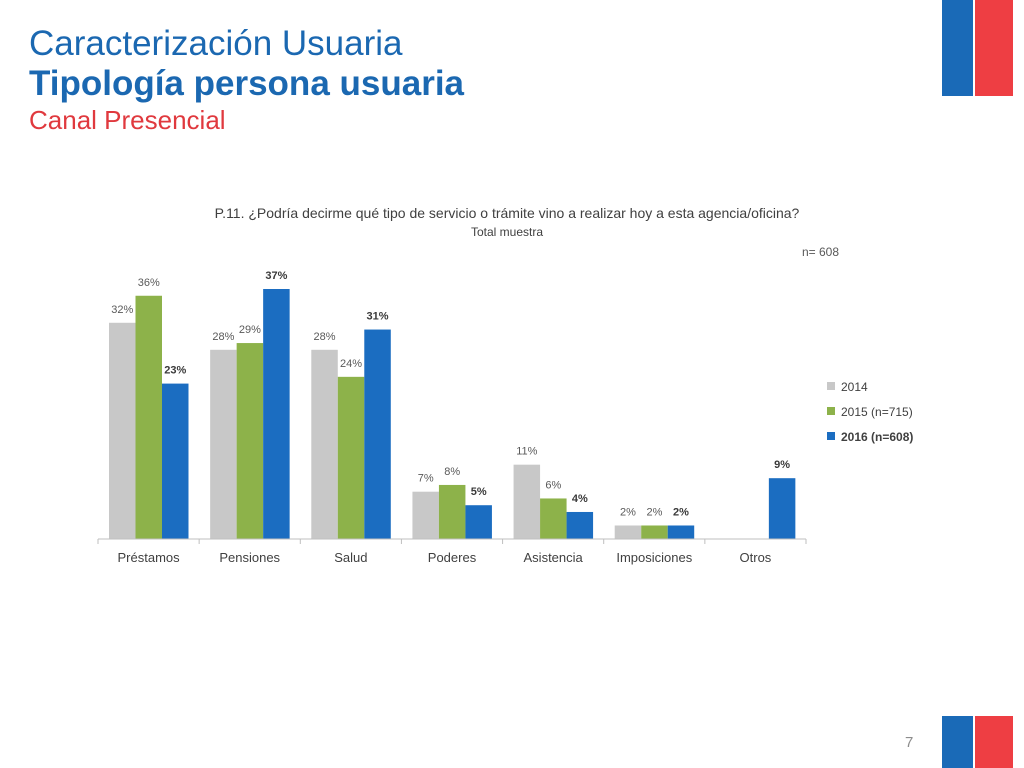 The width and height of the screenshot is (1024, 768). I want to click on x-tick-label: Pensiones, so click(249, 557).